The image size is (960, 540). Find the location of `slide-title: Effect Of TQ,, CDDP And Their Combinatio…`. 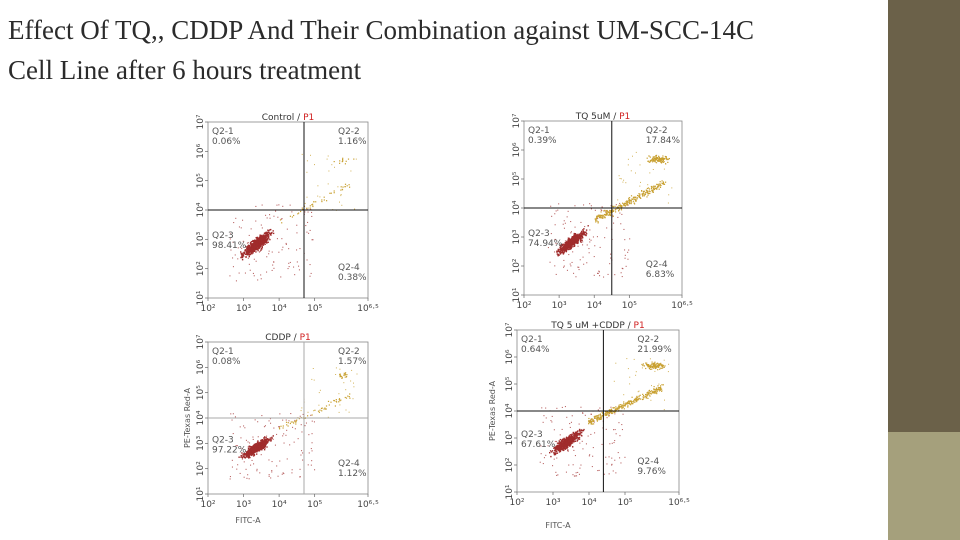

slide-title: Effect Of TQ,, CDDP And Their Combinatio… is located at coordinates (438, 50).